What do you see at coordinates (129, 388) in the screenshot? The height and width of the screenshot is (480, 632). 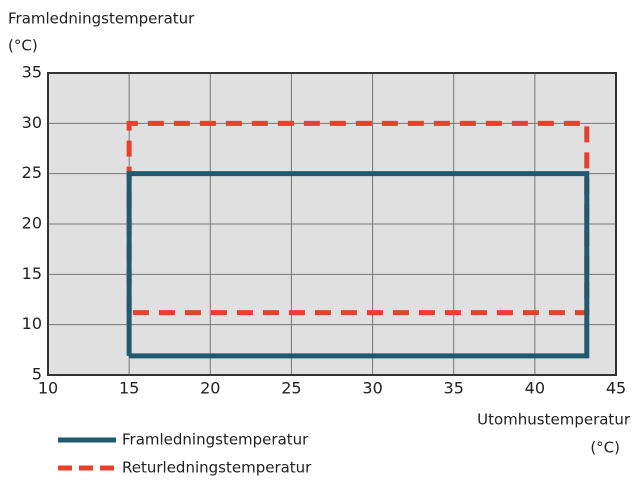 I see `x-tick-label: 15` at bounding box center [129, 388].